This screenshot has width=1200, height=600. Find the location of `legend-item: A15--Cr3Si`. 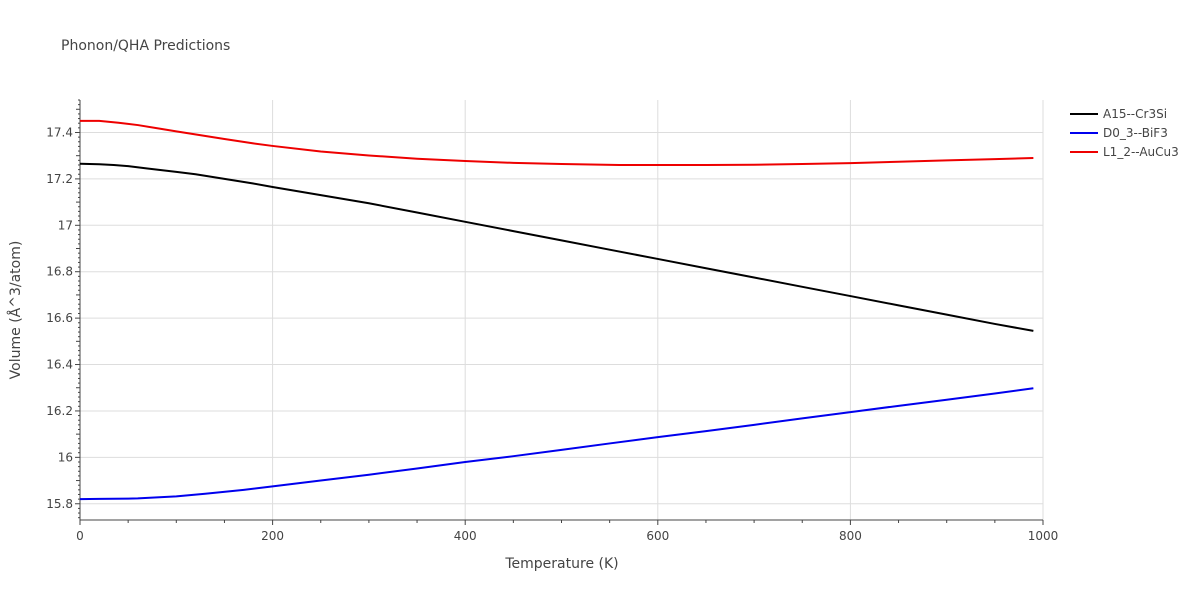

legend-item: A15--Cr3Si is located at coordinates (1118, 114).